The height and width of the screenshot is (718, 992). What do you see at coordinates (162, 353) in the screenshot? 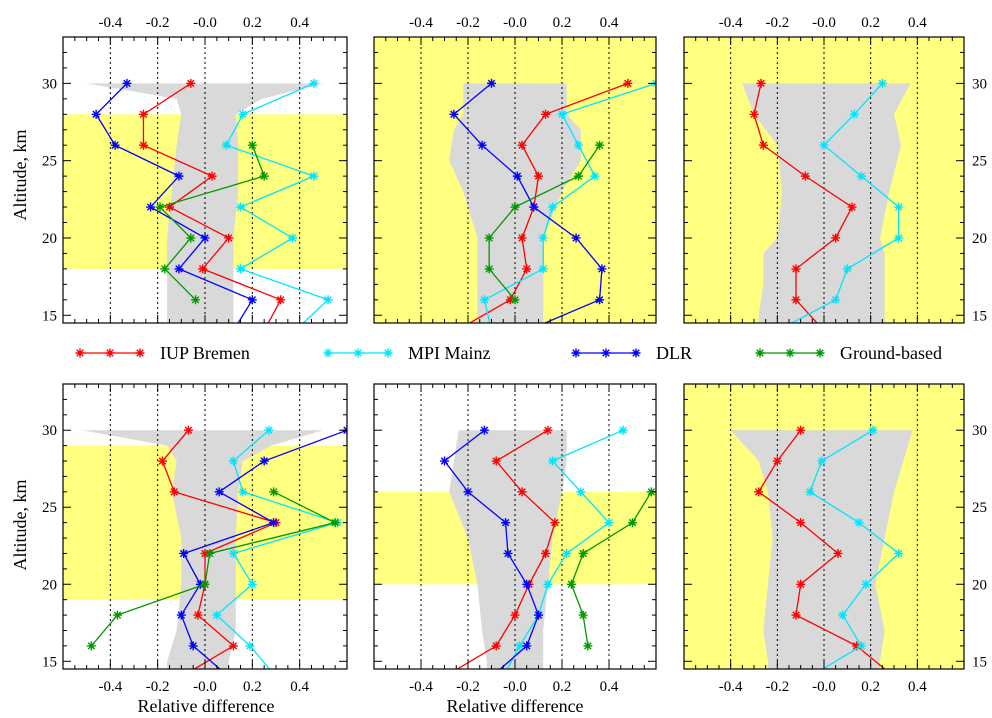
I see `legend-item-iup-bremen: IUP Bremen` at bounding box center [162, 353].